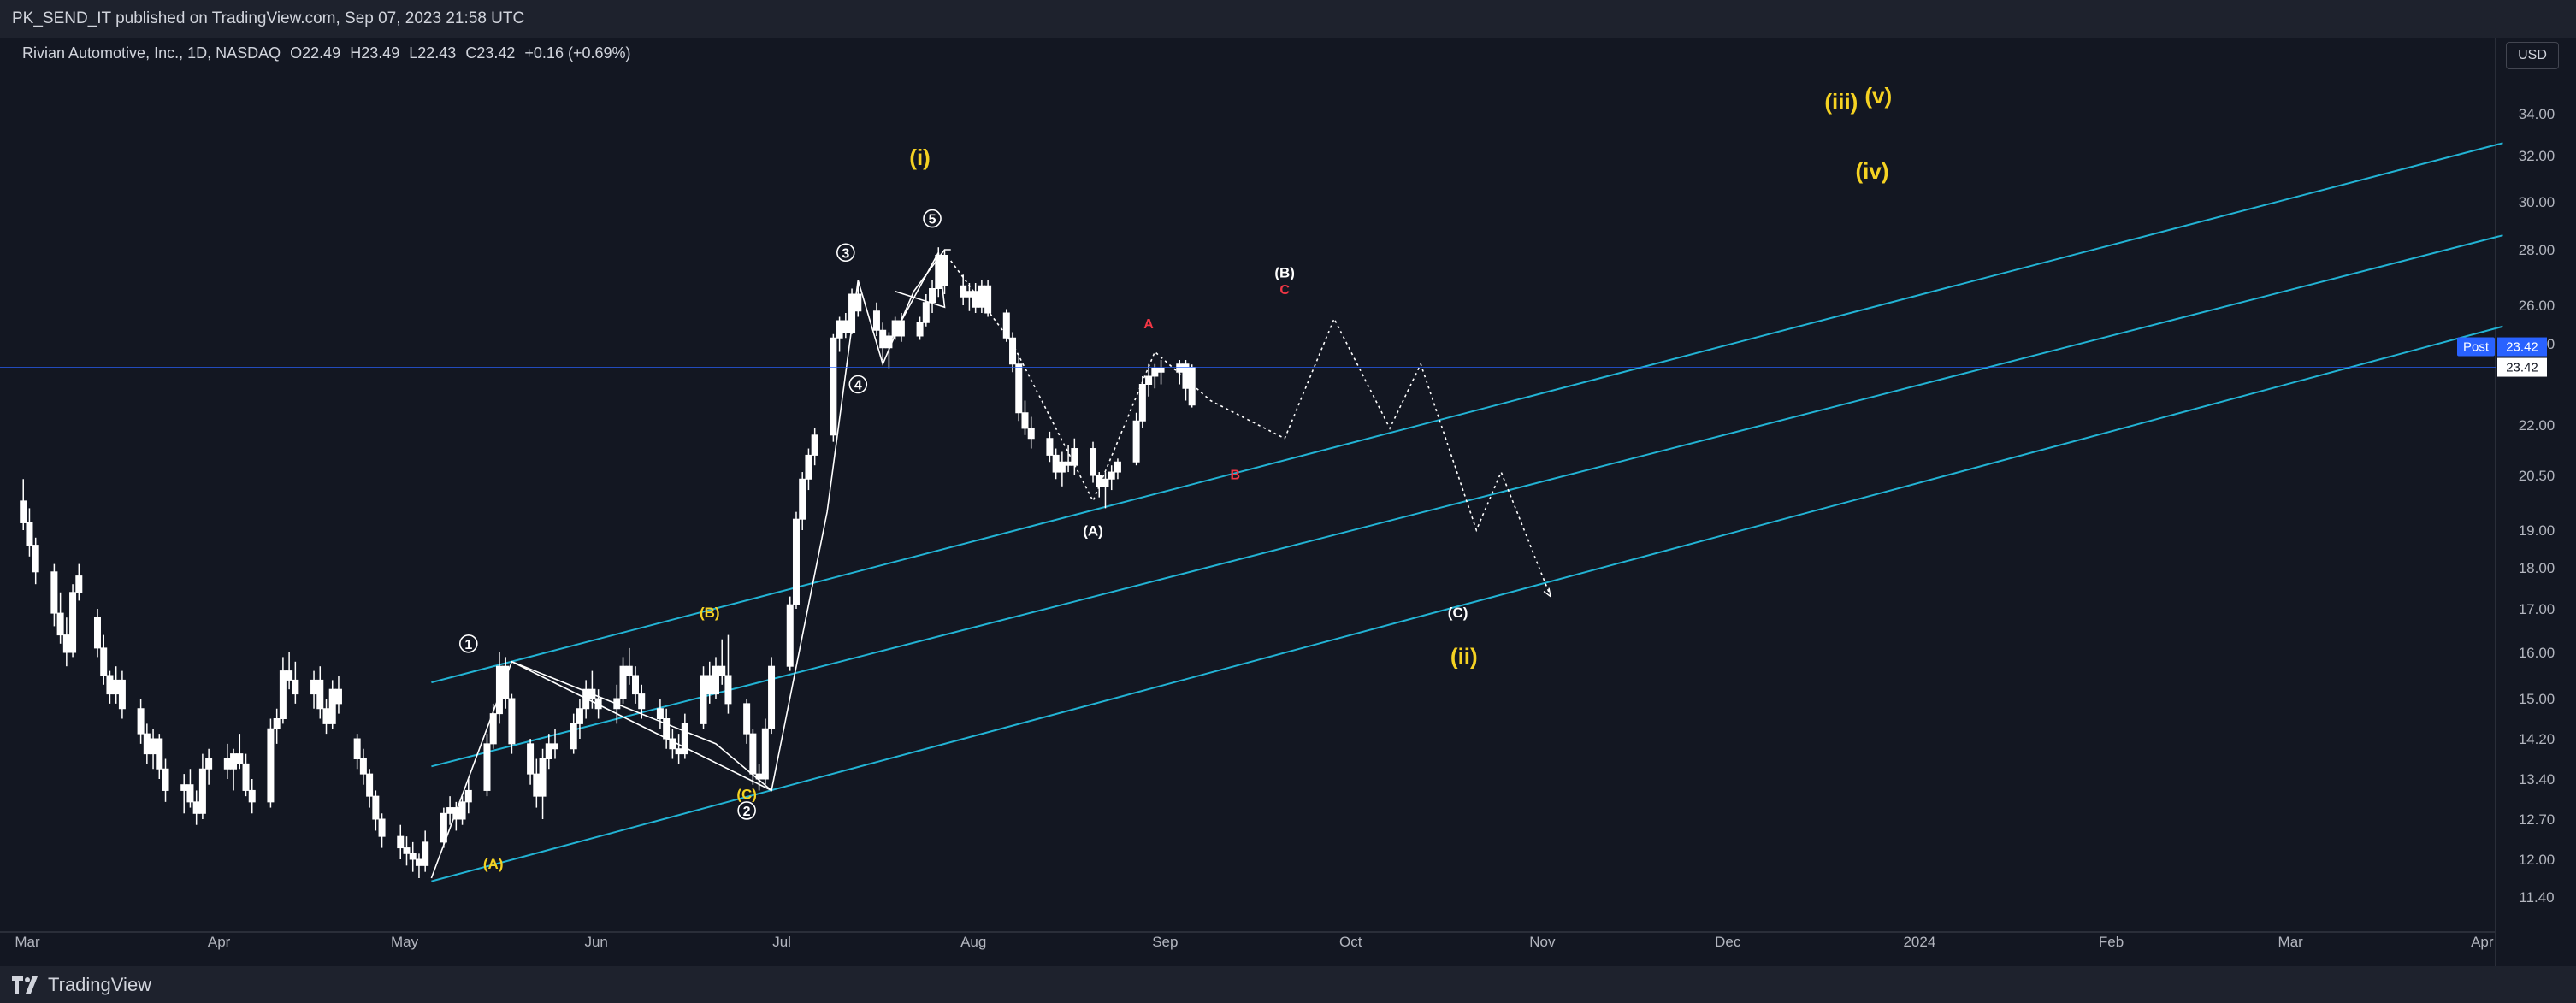 This screenshot has width=2576, height=1003. I want to click on ohlc-change: +0.16 (+0.69%), so click(577, 53).